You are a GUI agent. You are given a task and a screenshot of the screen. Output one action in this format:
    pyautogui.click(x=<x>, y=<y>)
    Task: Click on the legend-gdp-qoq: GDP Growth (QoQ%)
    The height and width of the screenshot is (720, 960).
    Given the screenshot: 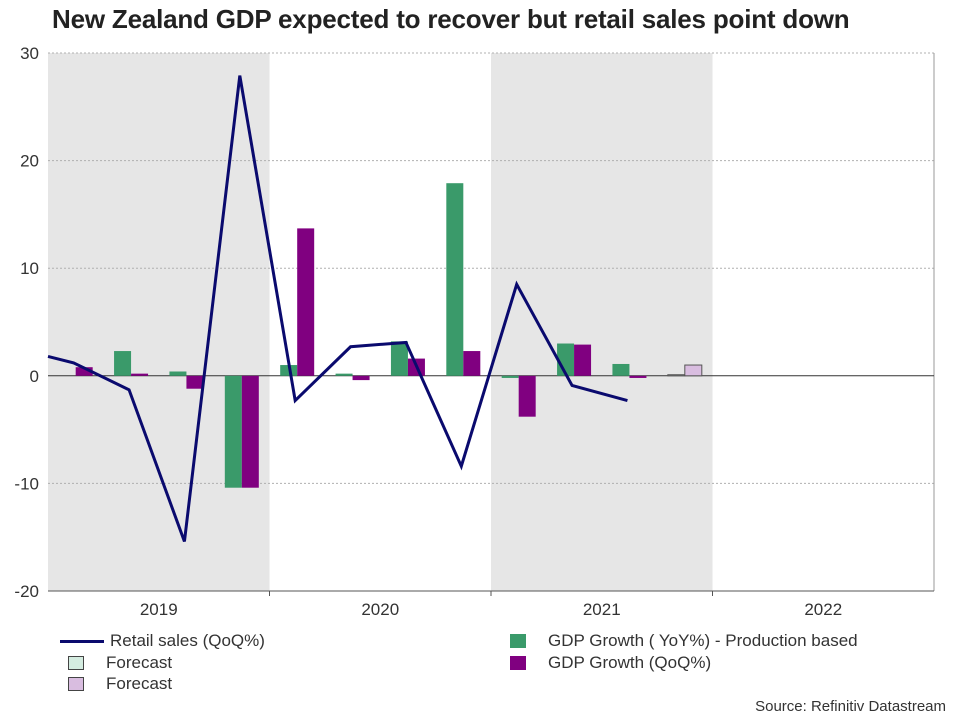 What is the action you would take?
    pyautogui.click(x=604, y=663)
    